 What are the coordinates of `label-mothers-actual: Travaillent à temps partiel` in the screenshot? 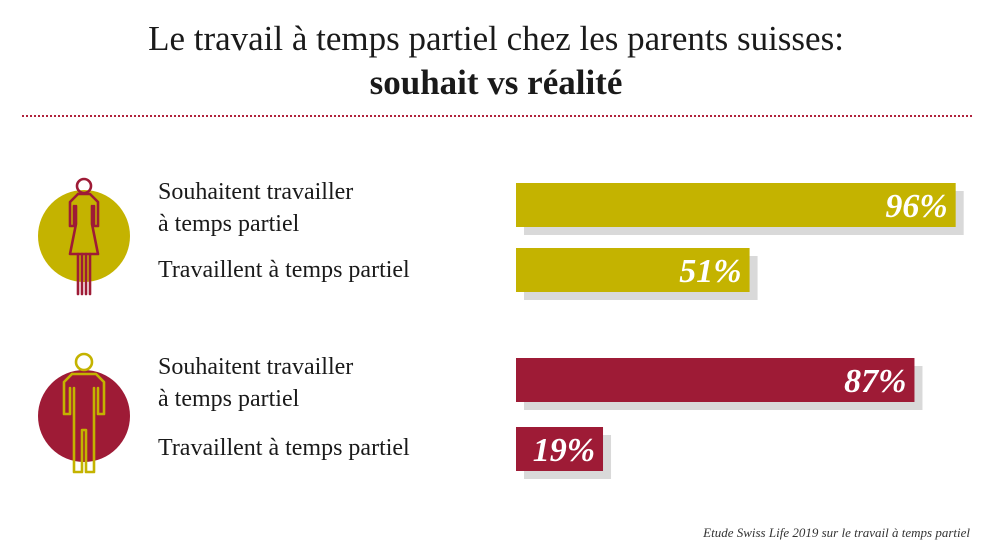 It's located at (284, 270).